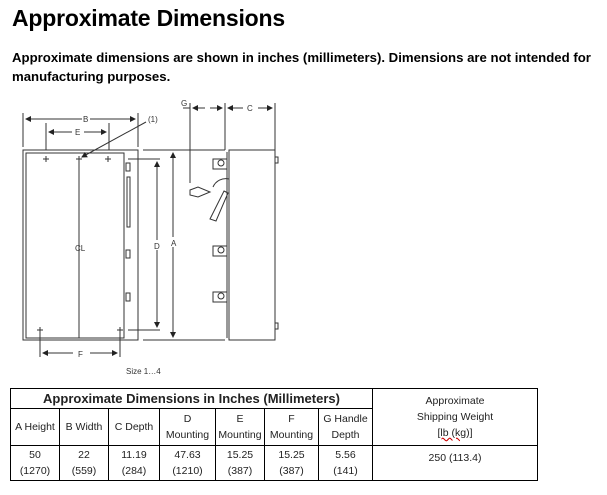  I want to click on value-g: 5.56 (141), so click(345, 463).